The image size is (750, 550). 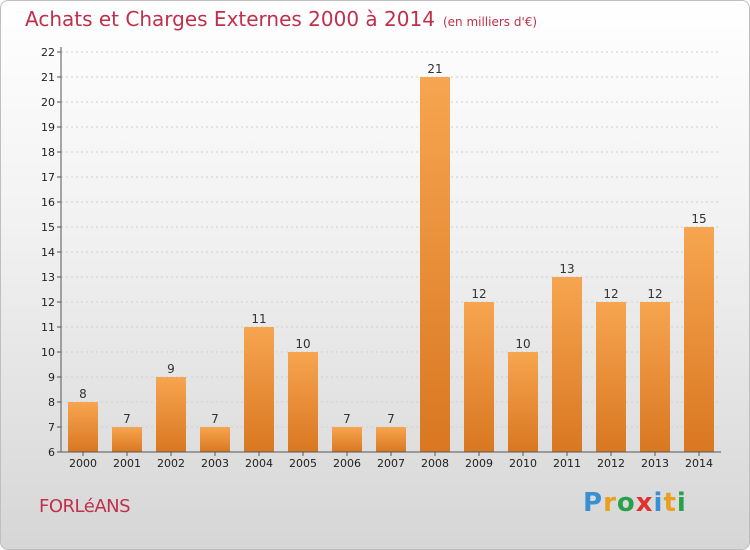 I want to click on bar-value-label: 13, so click(x=566, y=269).